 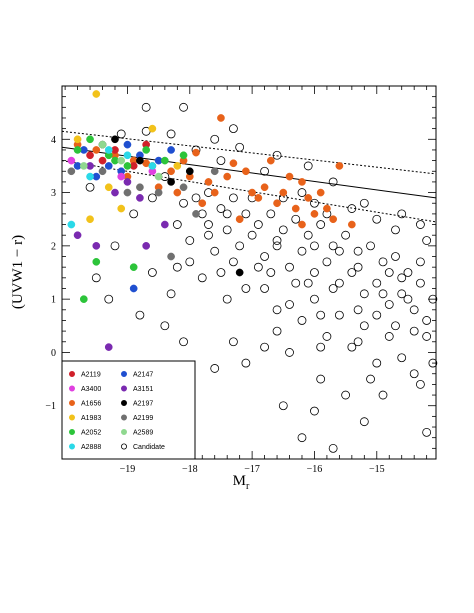 I want to click on legend-label-a2888: A2888, so click(x=91, y=447).